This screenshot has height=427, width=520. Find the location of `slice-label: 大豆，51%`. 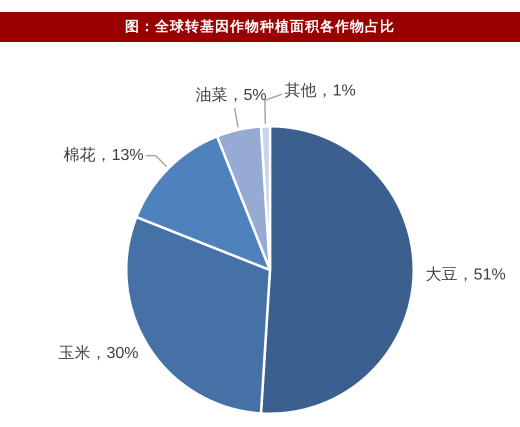

slice-label: 大豆，51% is located at coordinates (466, 274).